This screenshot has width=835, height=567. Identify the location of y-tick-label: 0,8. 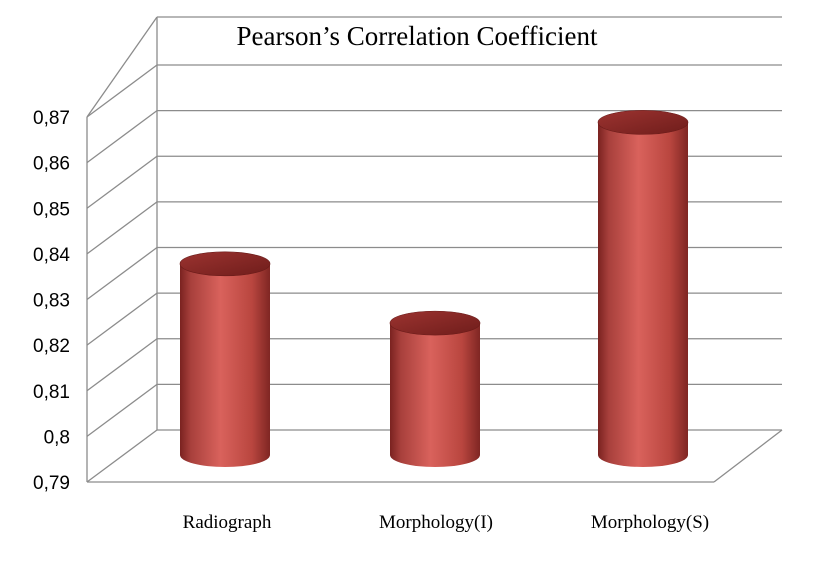
(57, 437).